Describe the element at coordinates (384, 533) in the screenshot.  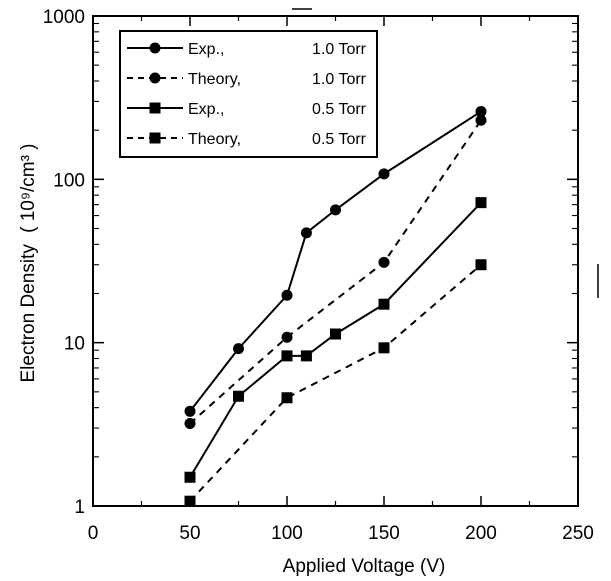
I see `x-tick-label: 150` at that location.